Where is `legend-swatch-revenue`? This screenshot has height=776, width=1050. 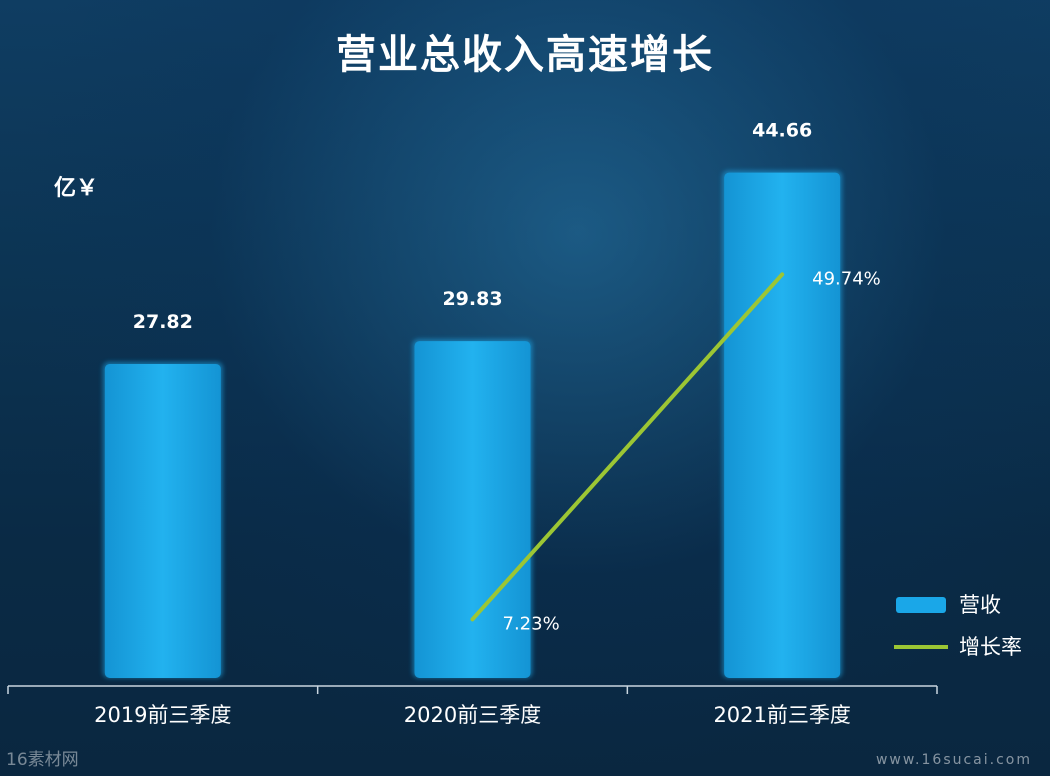
legend-swatch-revenue is located at coordinates (921, 605).